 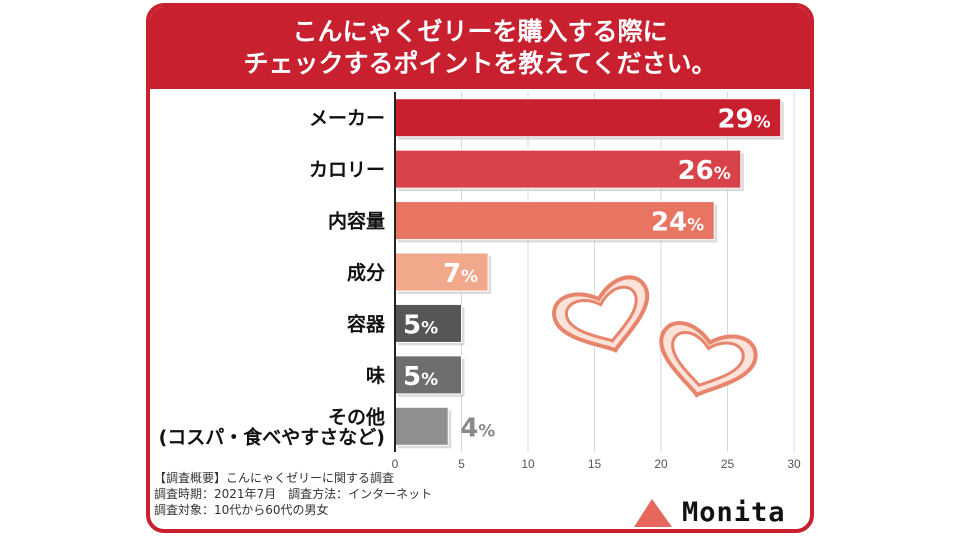 What do you see at coordinates (347, 170) in the screenshot?
I see `category-label: カロリー` at bounding box center [347, 170].